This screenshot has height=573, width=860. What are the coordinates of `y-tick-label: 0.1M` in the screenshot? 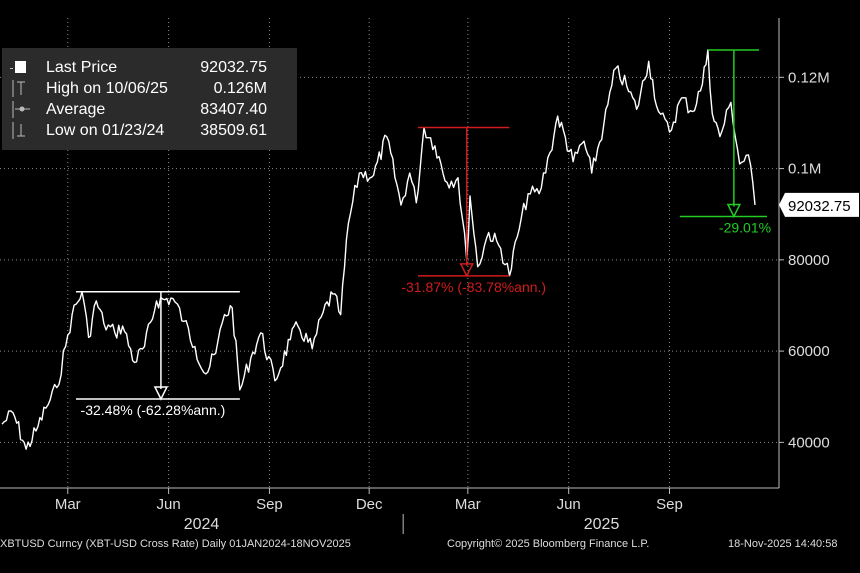 It's located at (804, 169).